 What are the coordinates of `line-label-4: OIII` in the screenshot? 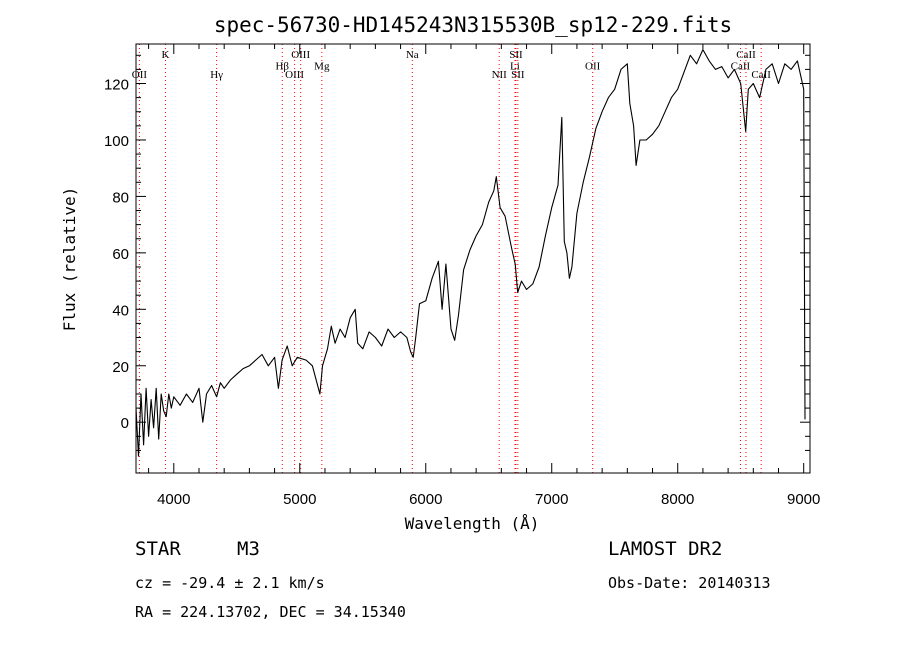 It's located at (294, 75).